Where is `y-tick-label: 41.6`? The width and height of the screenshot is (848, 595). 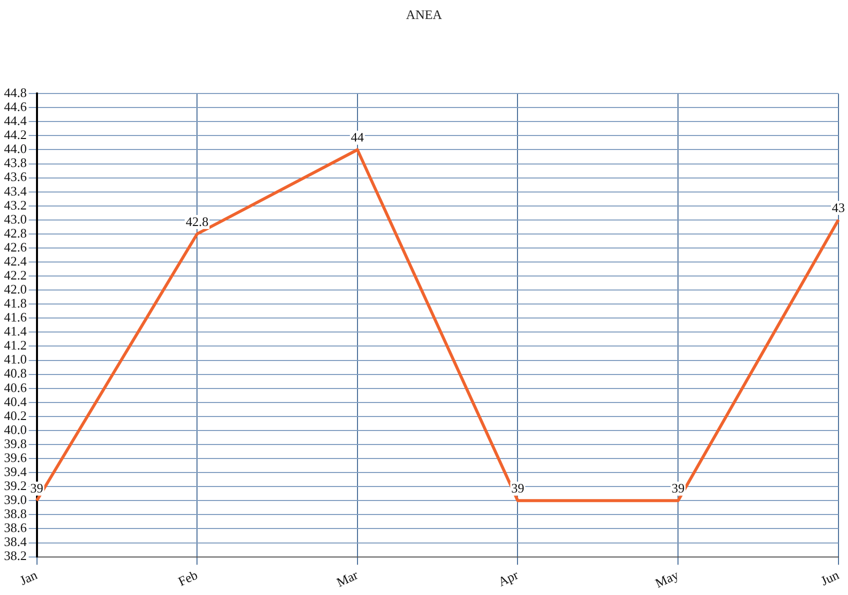
y-tick-label: 41.6 is located at coordinates (16, 317).